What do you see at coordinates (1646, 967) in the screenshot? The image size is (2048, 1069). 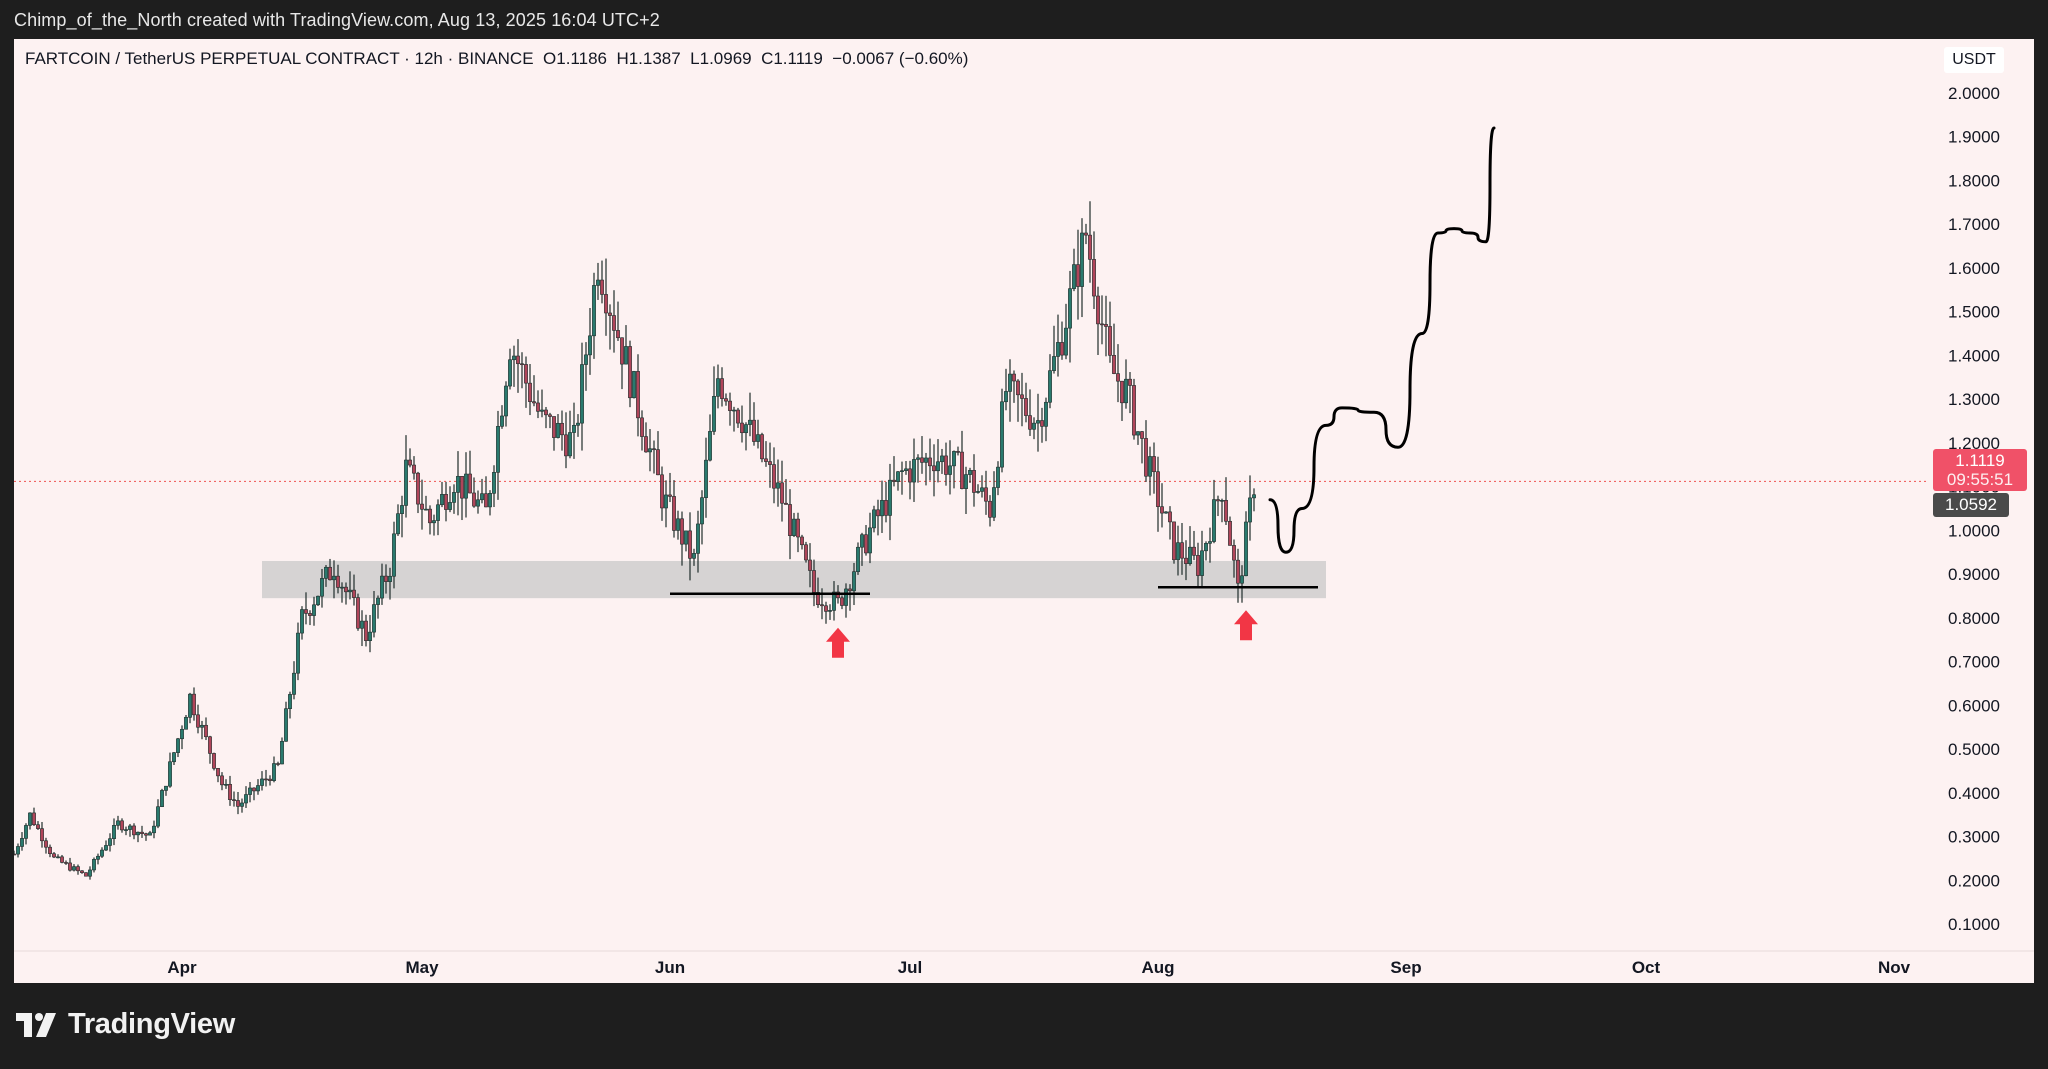 I see `x-month-label-6: Oct` at bounding box center [1646, 967].